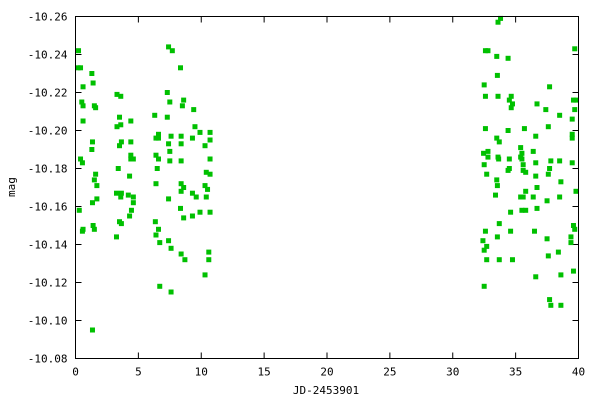 The width and height of the screenshot is (600, 400). I want to click on y-tick-label: -10.26, so click(48, 17).